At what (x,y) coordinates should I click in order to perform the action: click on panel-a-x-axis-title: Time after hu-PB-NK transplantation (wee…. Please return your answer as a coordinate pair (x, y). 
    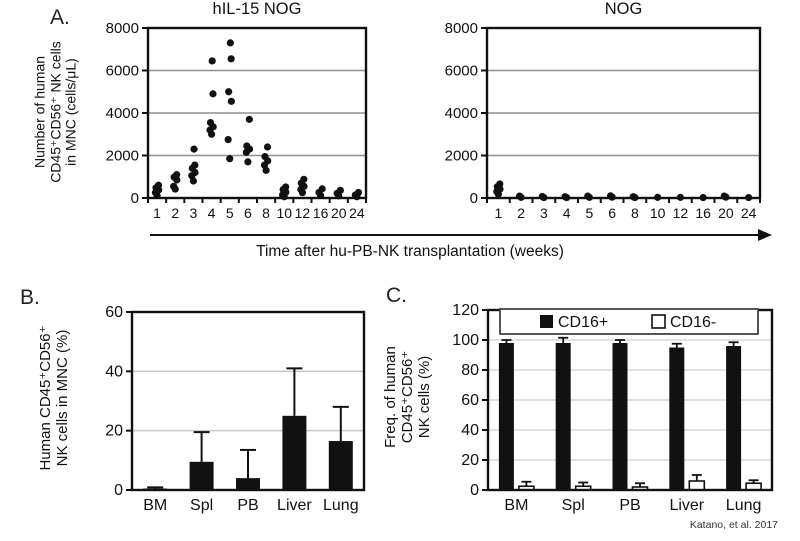
    Looking at the image, I should click on (410, 251).